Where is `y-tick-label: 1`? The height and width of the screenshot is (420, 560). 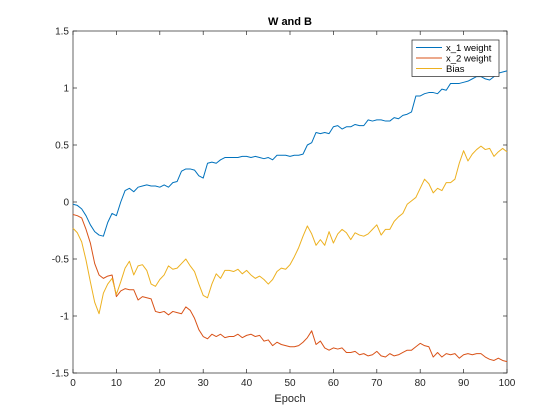 y-tick-label: 1 is located at coordinates (66, 89).